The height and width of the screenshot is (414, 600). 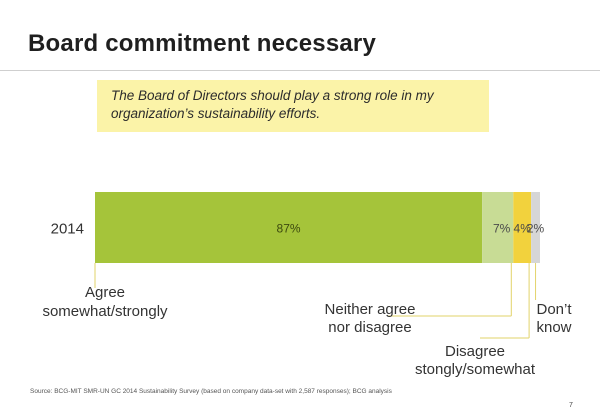 What do you see at coordinates (502, 229) in the screenshot?
I see `data-label: 7%` at bounding box center [502, 229].